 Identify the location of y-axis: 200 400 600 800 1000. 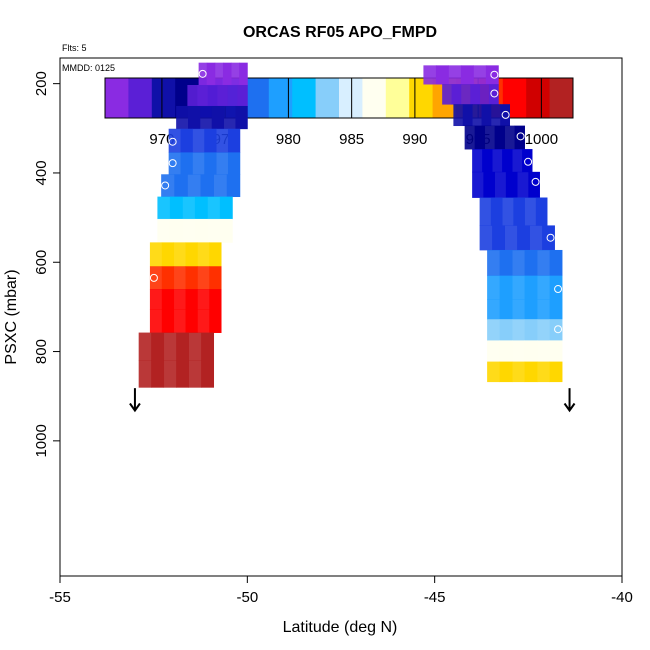
(47, 264).